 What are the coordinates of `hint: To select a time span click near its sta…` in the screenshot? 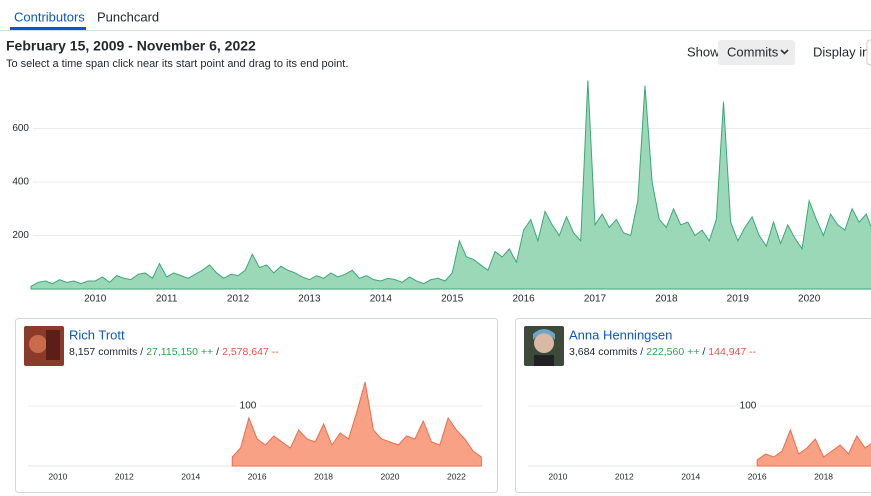 It's located at (177, 64).